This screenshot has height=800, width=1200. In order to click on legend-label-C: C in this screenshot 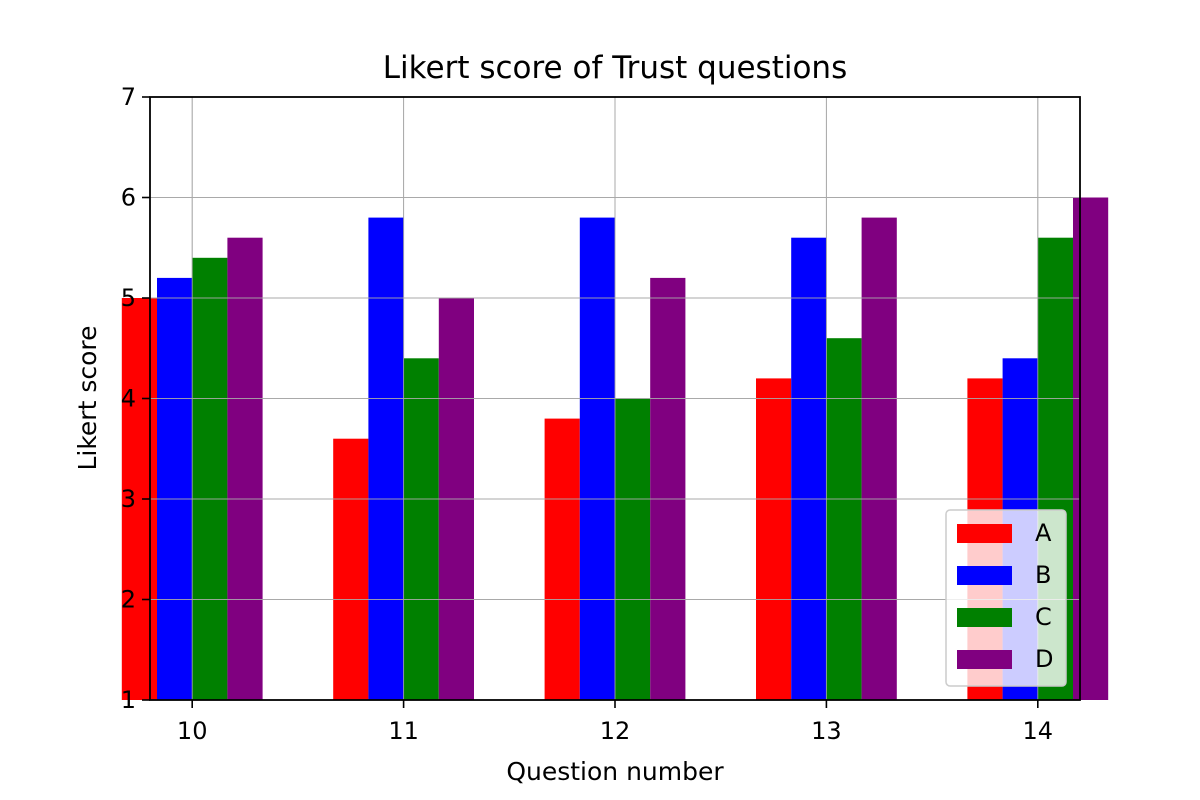, I will do `click(1043, 617)`.